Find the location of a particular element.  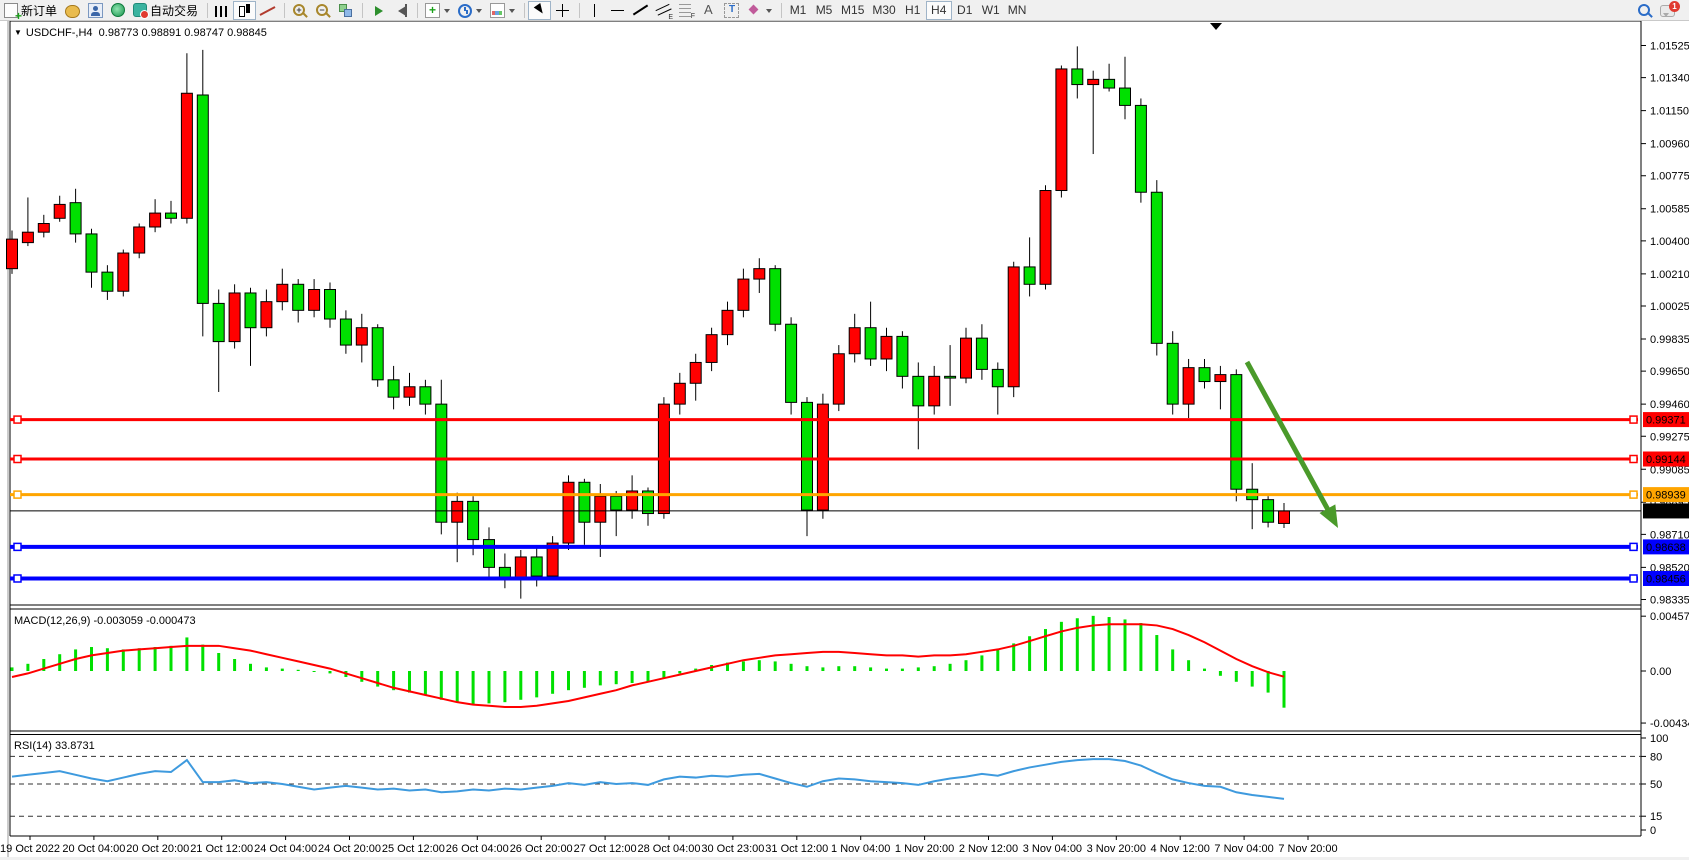

macd-panel: 0.004572 0.00 -0.004341 is located at coordinates (849, 670).